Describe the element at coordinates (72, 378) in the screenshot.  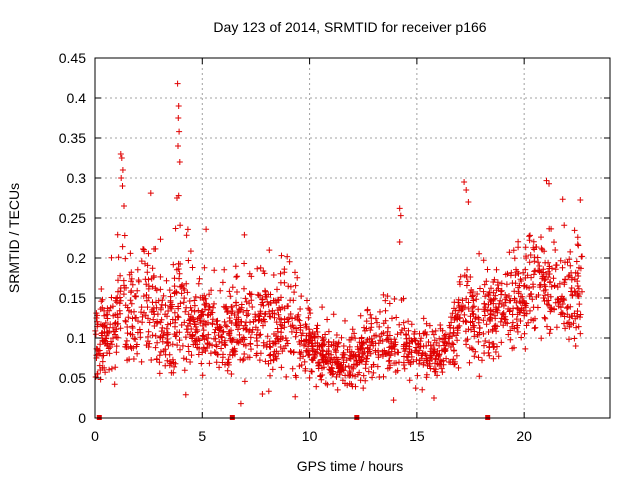
I see `y-tick-label: 0.05` at that location.